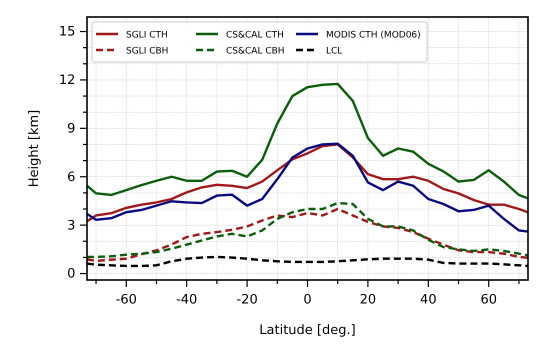 This screenshot has width=550, height=348. I want to click on y-tick-label: 0, so click(71, 274).